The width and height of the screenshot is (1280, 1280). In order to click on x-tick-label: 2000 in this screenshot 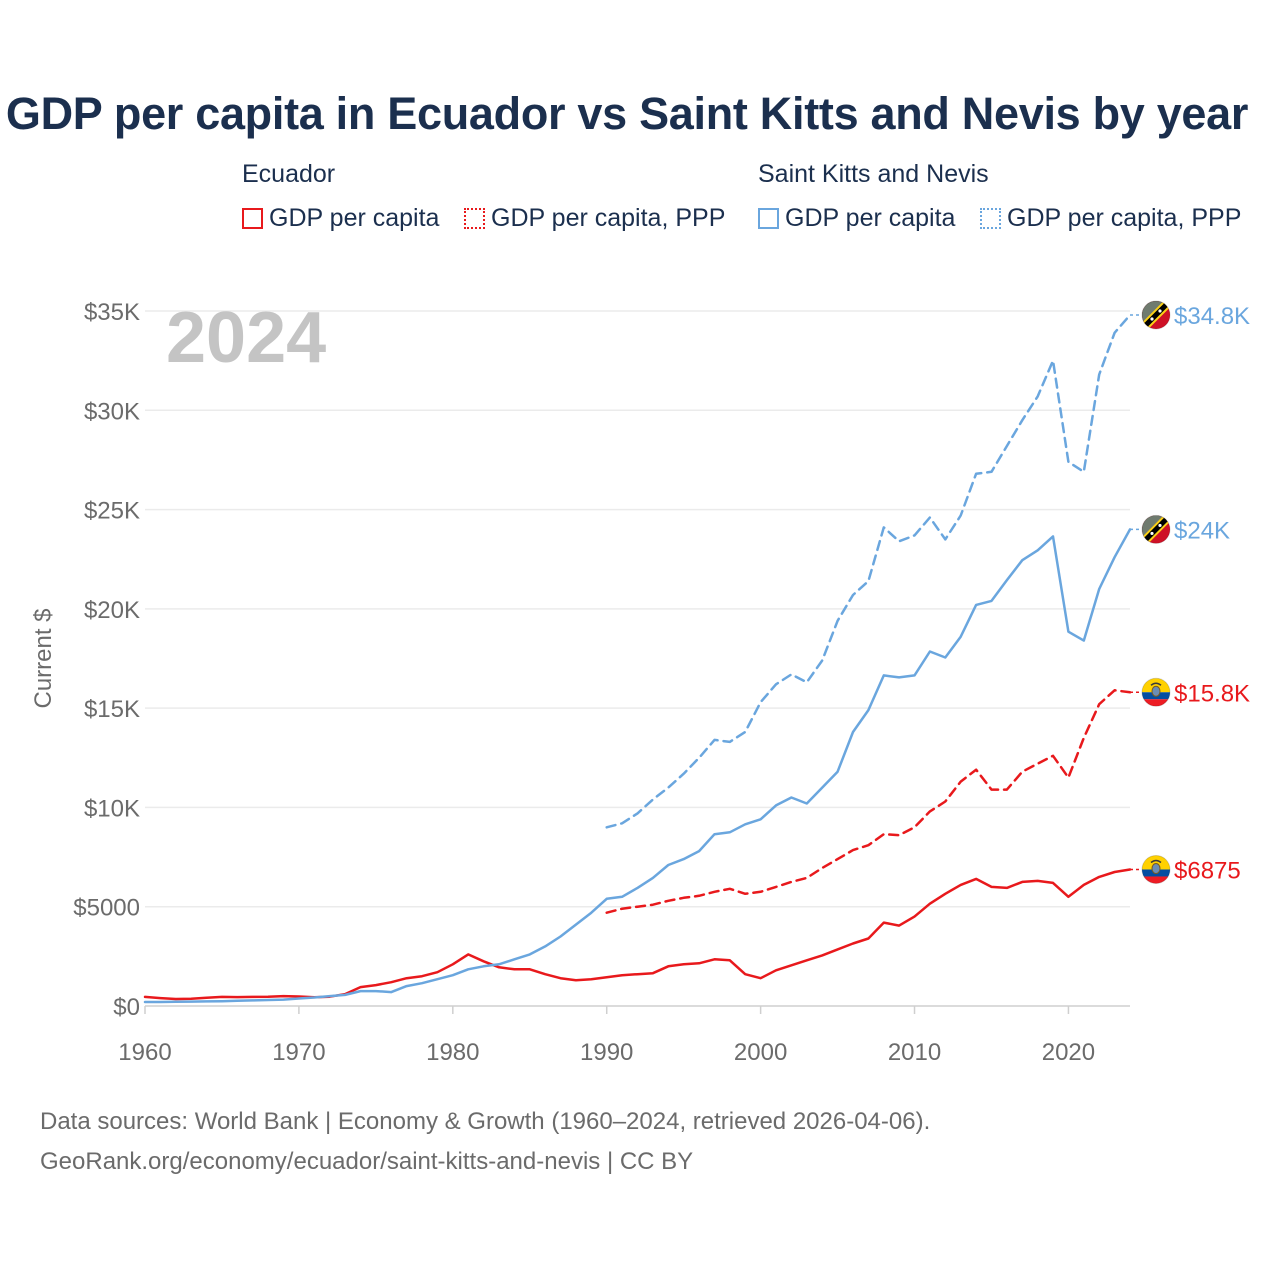, I will do `click(760, 1052)`.